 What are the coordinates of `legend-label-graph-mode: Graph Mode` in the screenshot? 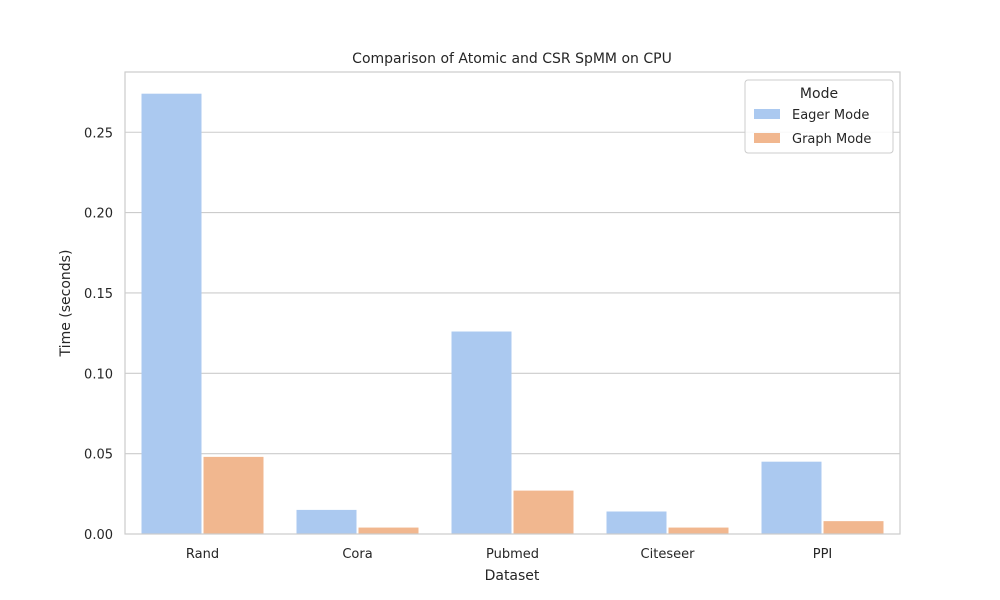 It's located at (831, 139).